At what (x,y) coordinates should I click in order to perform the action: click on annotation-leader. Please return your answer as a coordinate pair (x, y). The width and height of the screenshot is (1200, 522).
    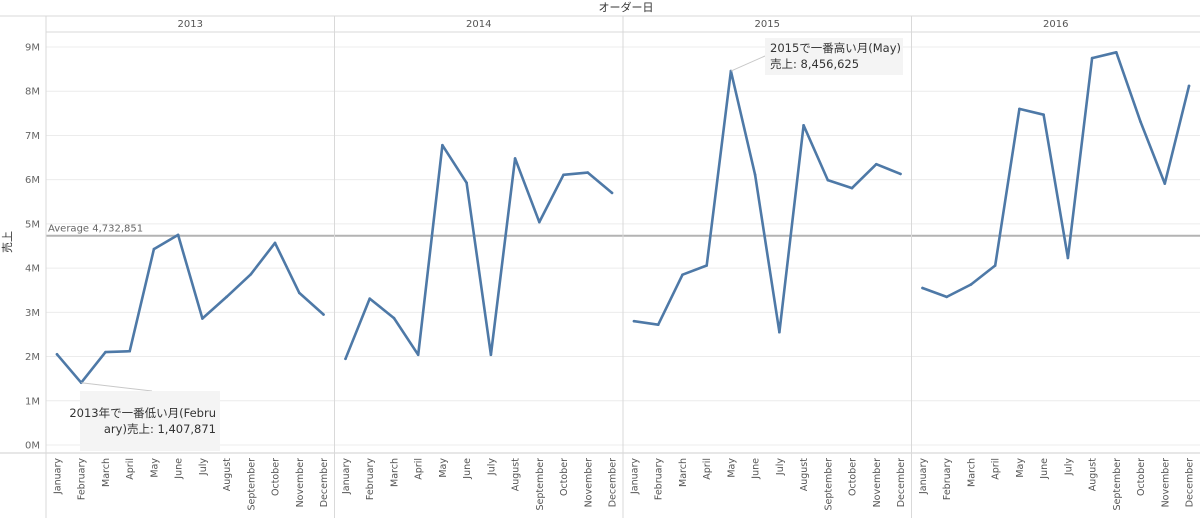
    Looking at the image, I should click on (748, 63).